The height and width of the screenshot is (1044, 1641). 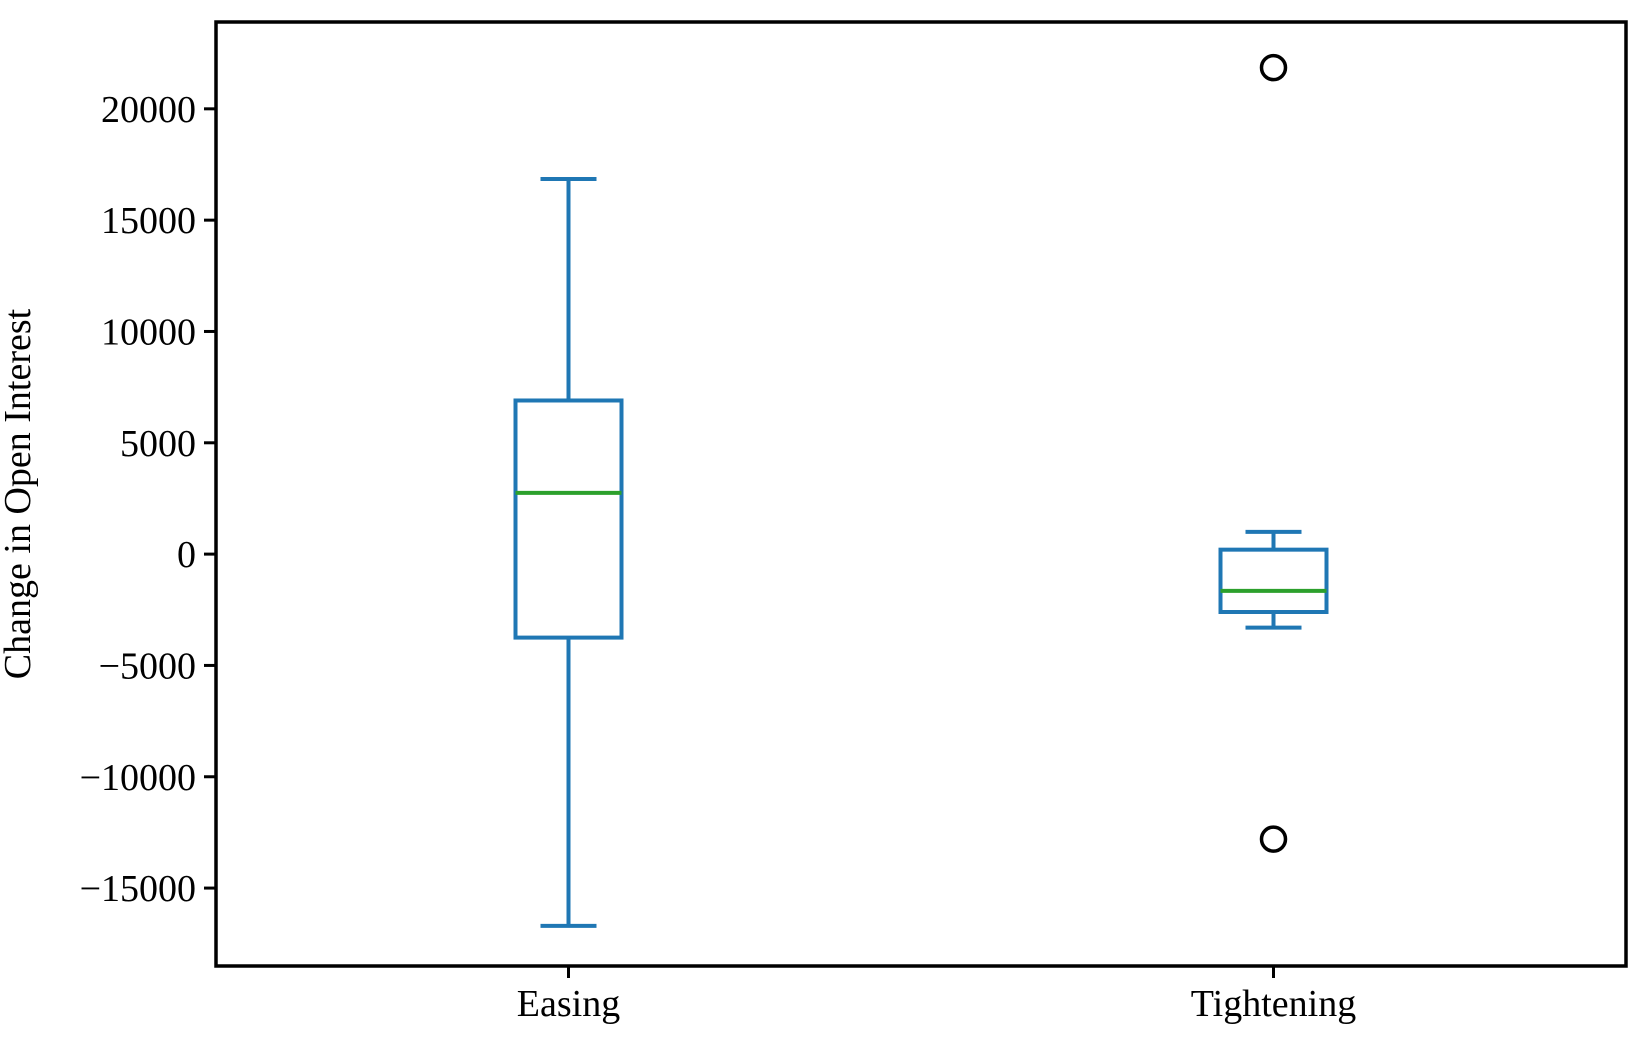 I want to click on y-axis: −15000 −10000 −5000 0 5000 10000 15000 20000, so click(x=148, y=499).